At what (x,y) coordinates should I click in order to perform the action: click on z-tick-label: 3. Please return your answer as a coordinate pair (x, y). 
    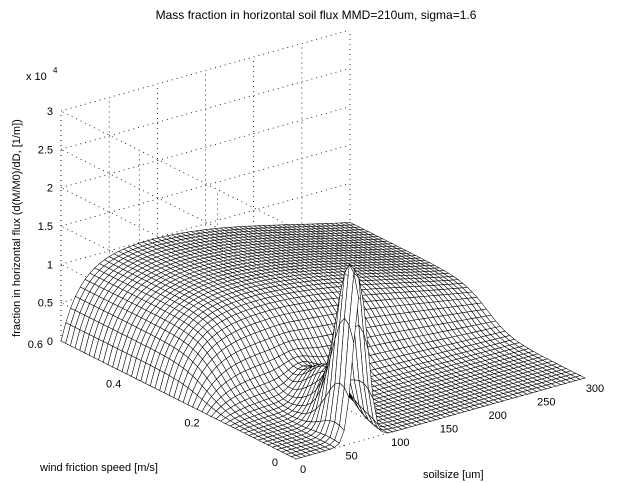
    Looking at the image, I should click on (50, 112).